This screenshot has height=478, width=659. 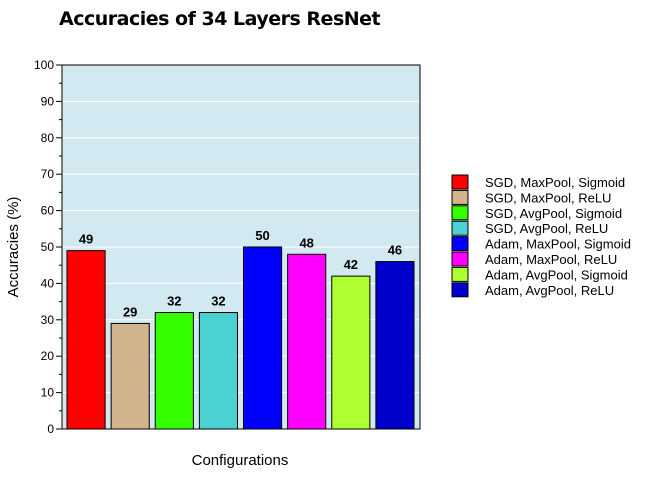 What do you see at coordinates (546, 228) in the screenshot?
I see `legend-label: SGD, AvgPool, ReLU` at bounding box center [546, 228].